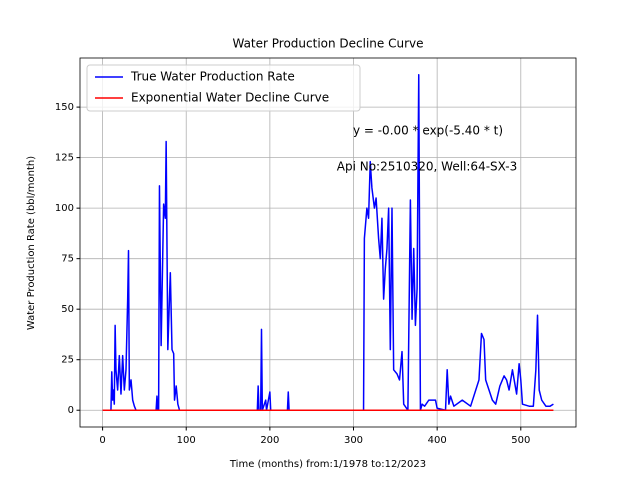 This screenshot has height=484, width=640. I want to click on y-tick-label: 100, so click(64, 208).